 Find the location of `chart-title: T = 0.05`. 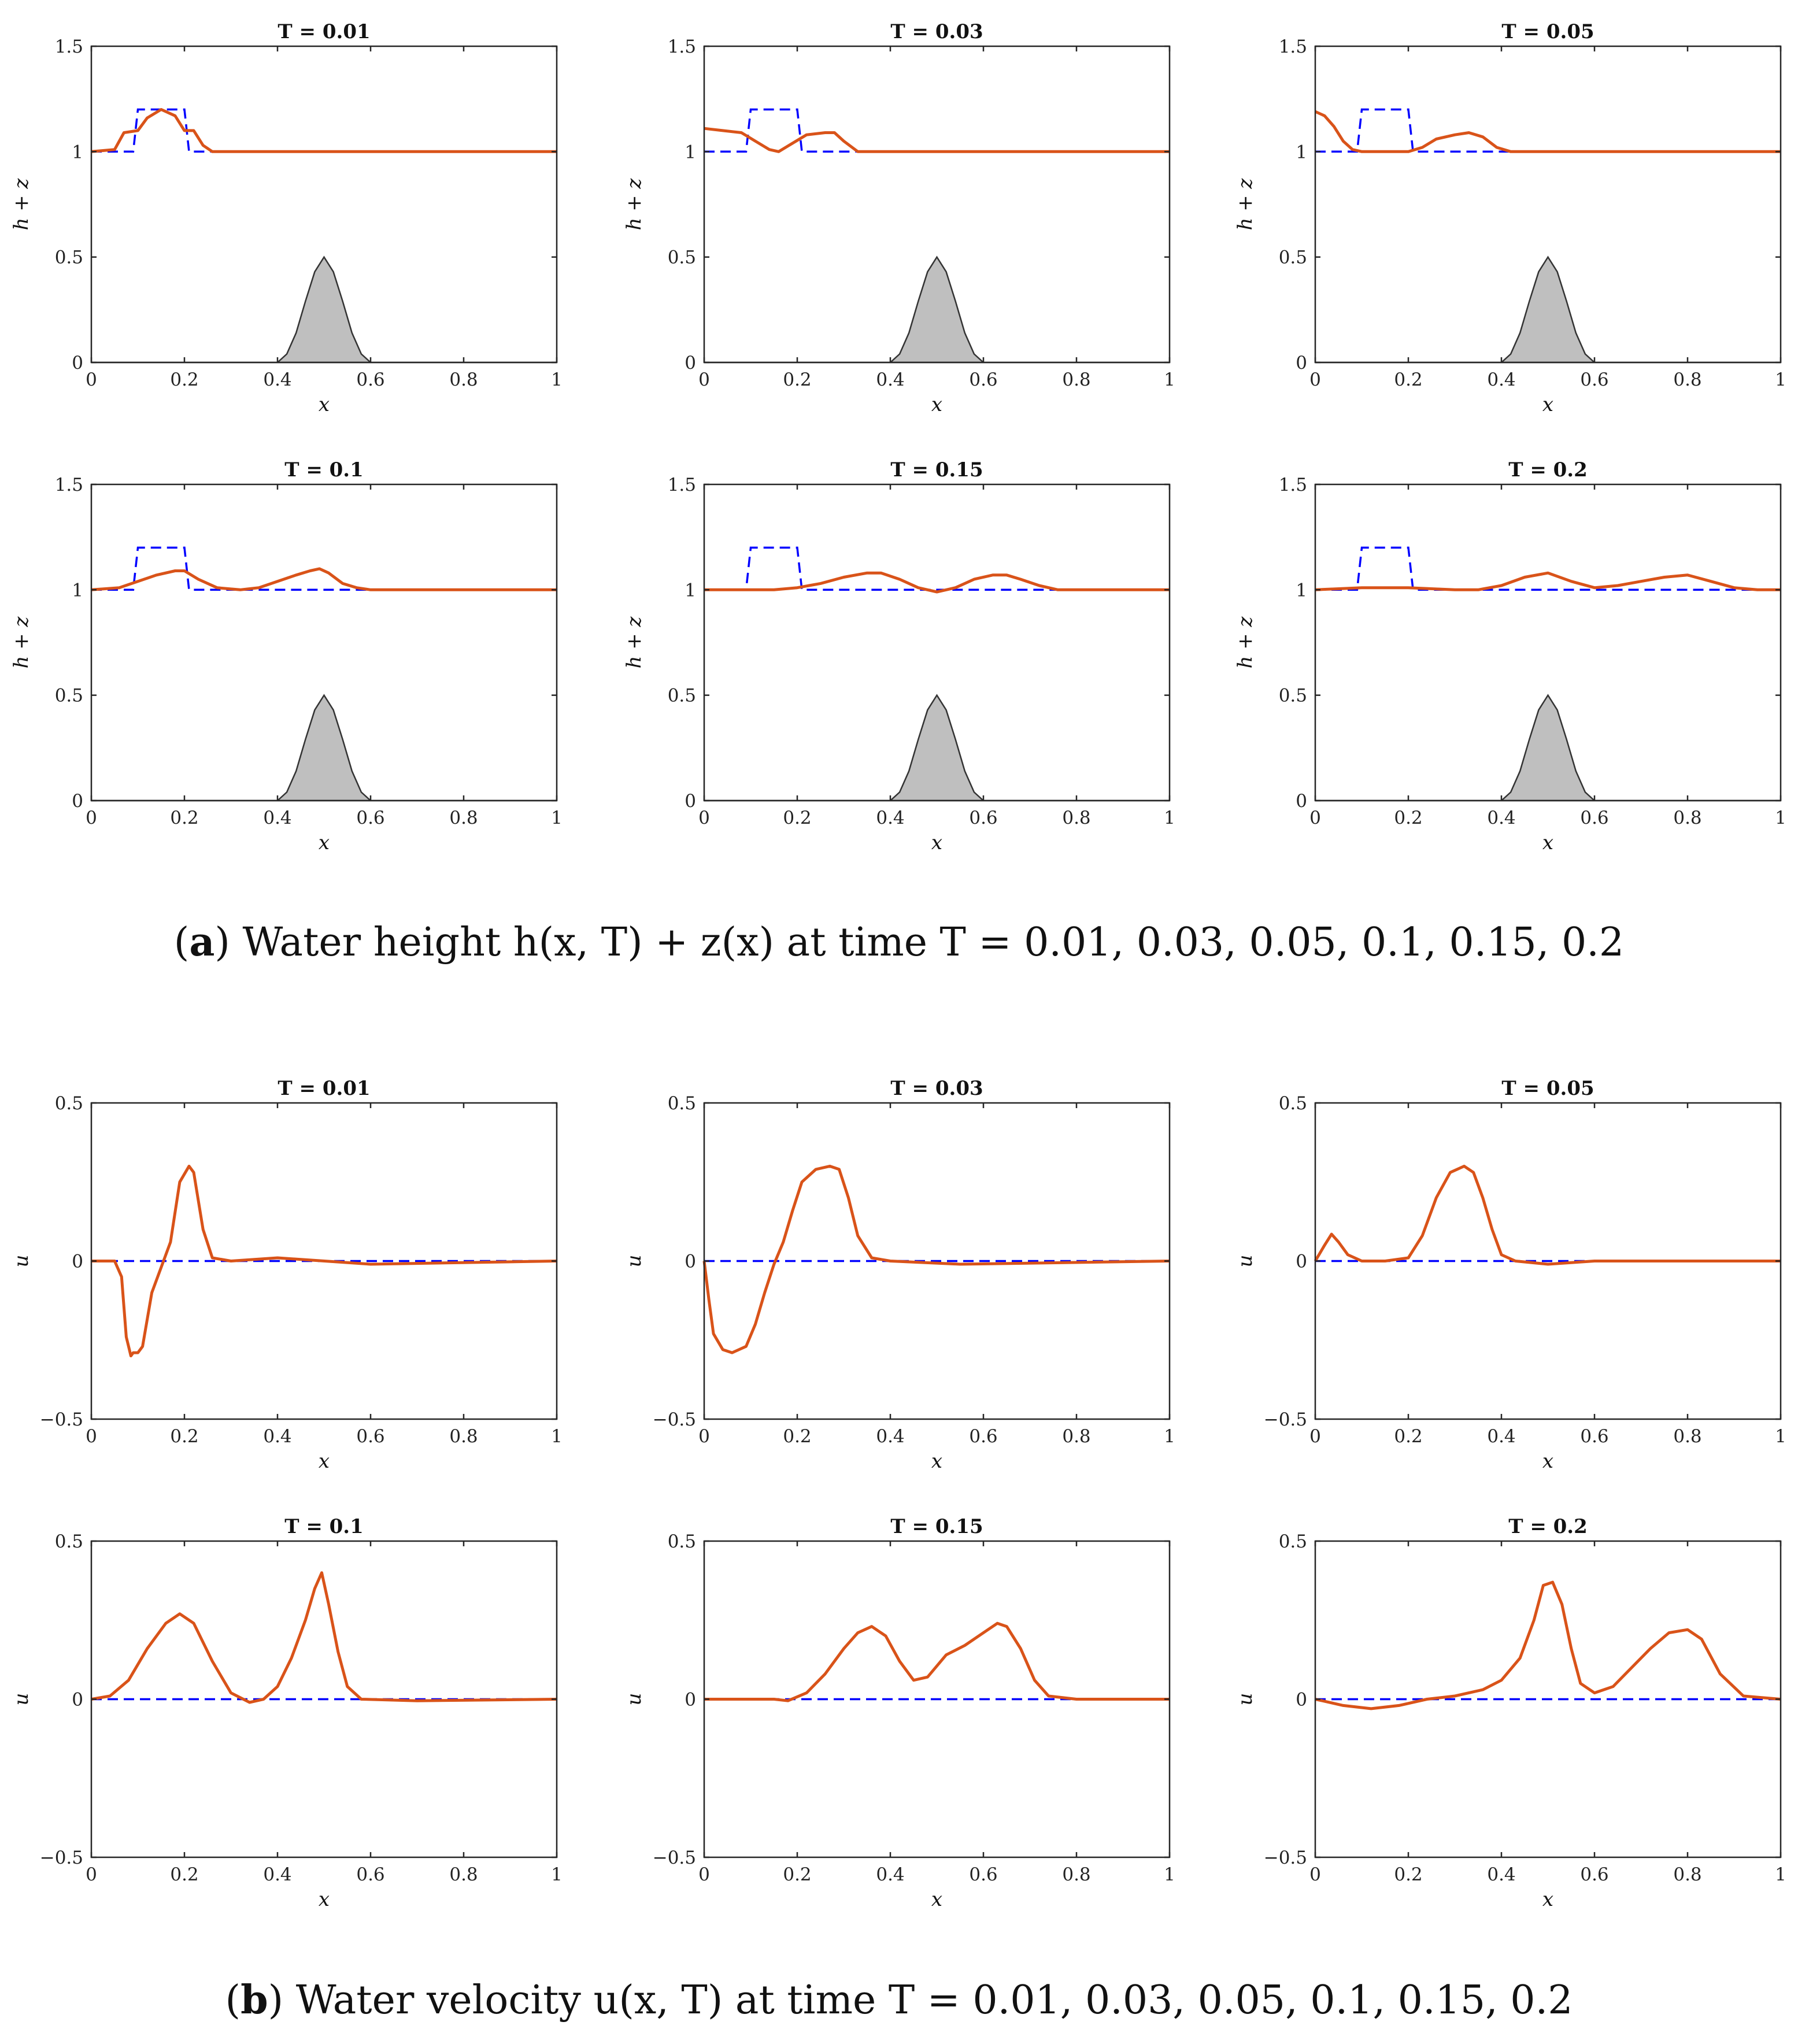

chart-title: T = 0.05 is located at coordinates (1548, 1088).